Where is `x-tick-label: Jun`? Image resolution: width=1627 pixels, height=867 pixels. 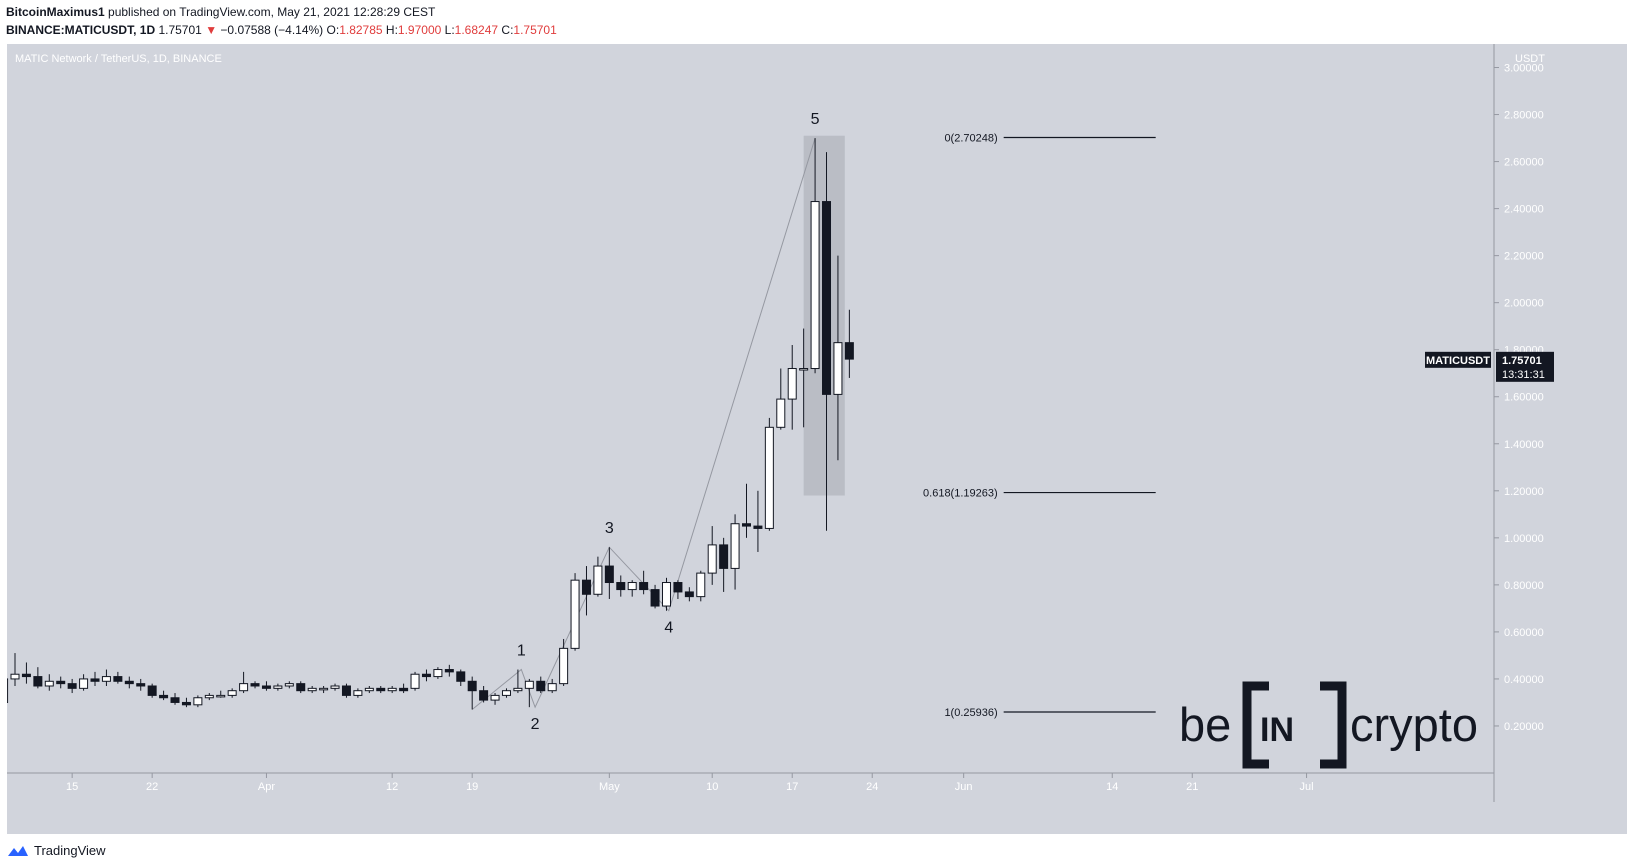 x-tick-label: Jun is located at coordinates (964, 787).